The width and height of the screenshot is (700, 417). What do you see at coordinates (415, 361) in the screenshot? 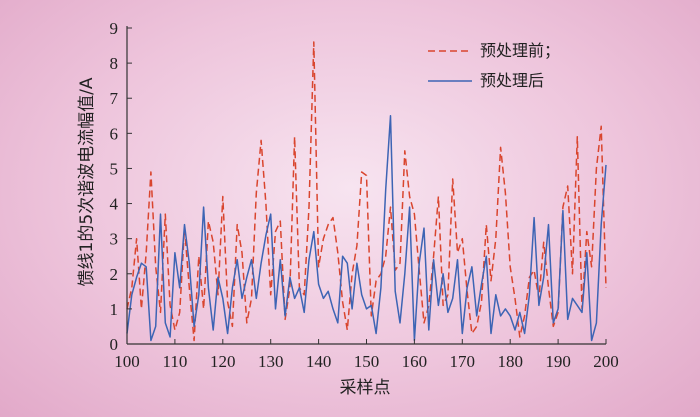
I see `x-tick-label: 160` at bounding box center [415, 361].